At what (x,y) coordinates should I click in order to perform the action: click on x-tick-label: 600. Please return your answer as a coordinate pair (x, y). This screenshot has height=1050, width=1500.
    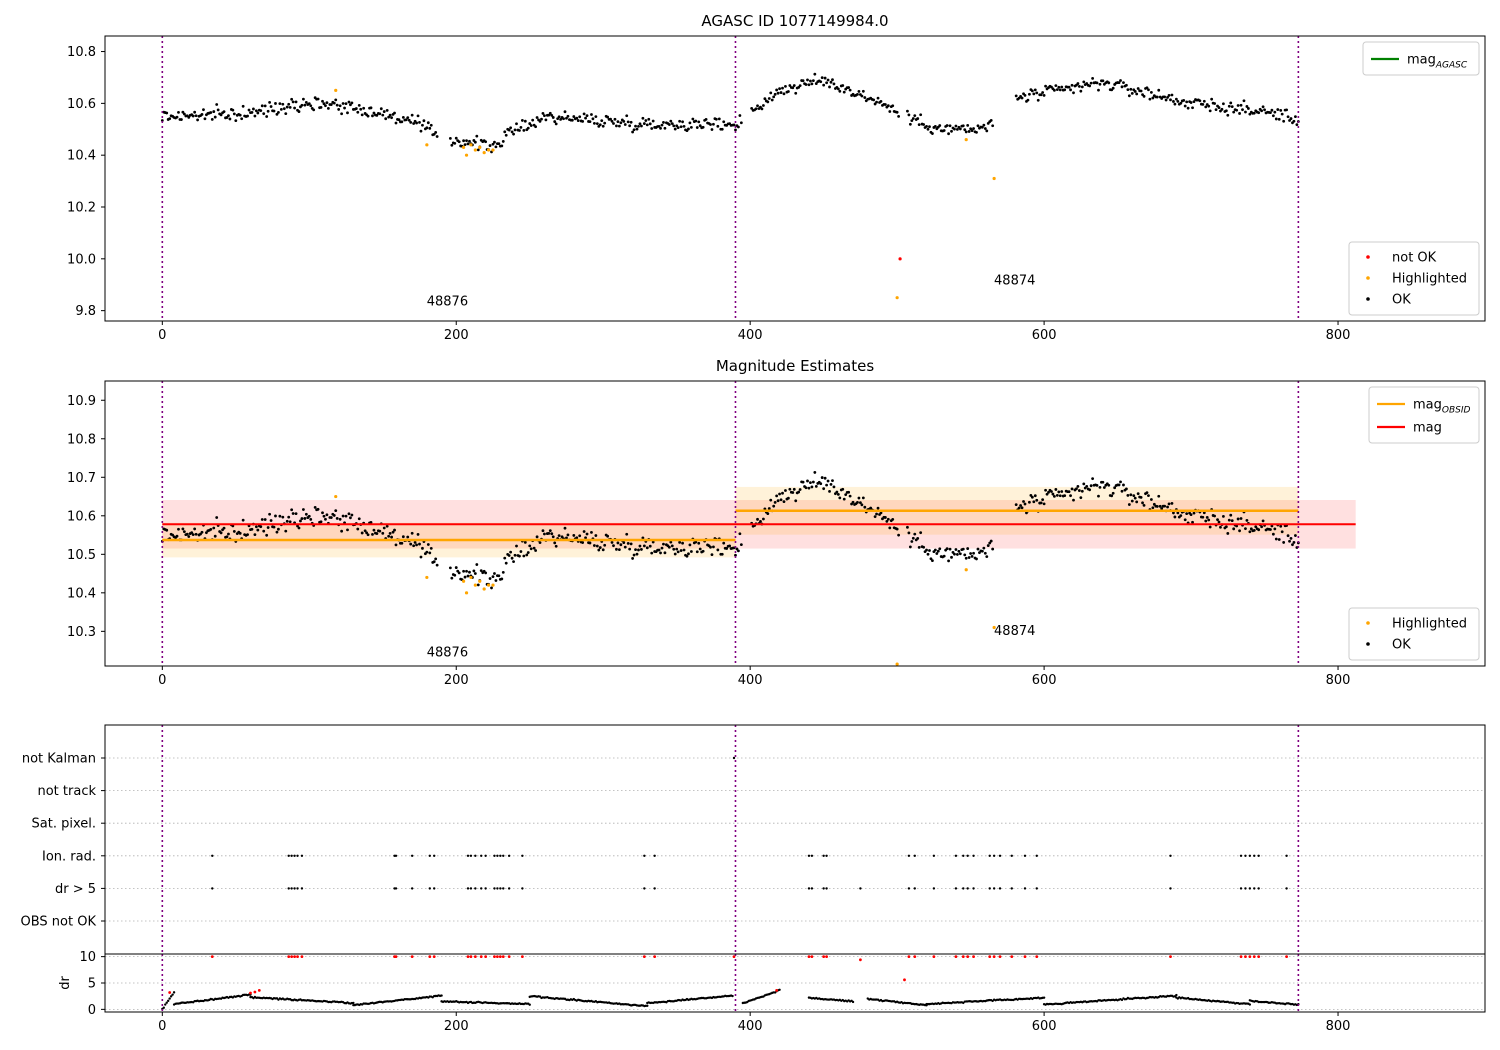
    Looking at the image, I should click on (1044, 1026).